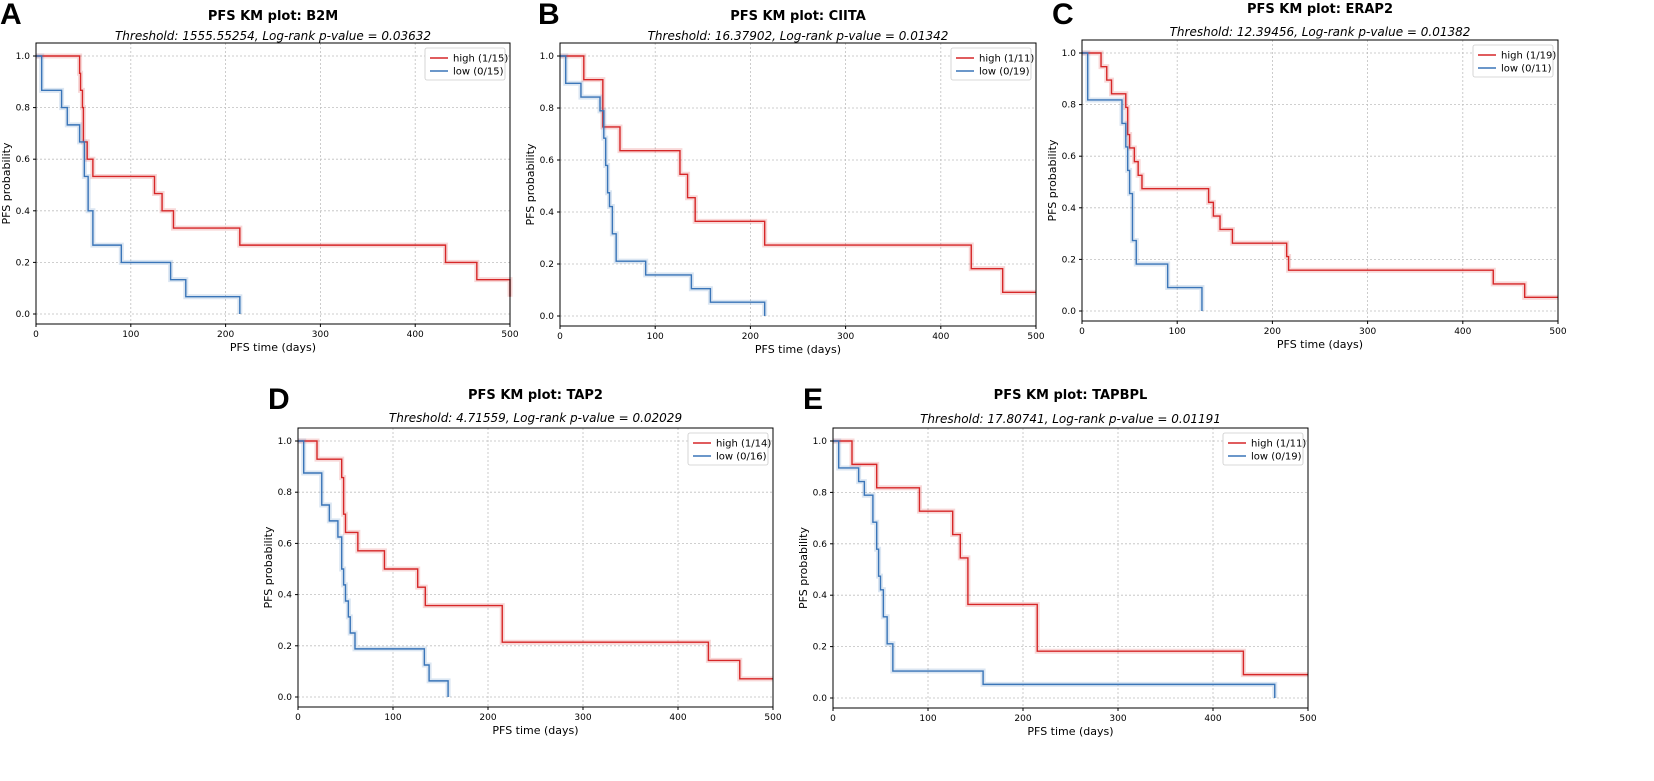  What do you see at coordinates (480, 59) in the screenshot?
I see `legend-label-high: high (1/15)` at bounding box center [480, 59].